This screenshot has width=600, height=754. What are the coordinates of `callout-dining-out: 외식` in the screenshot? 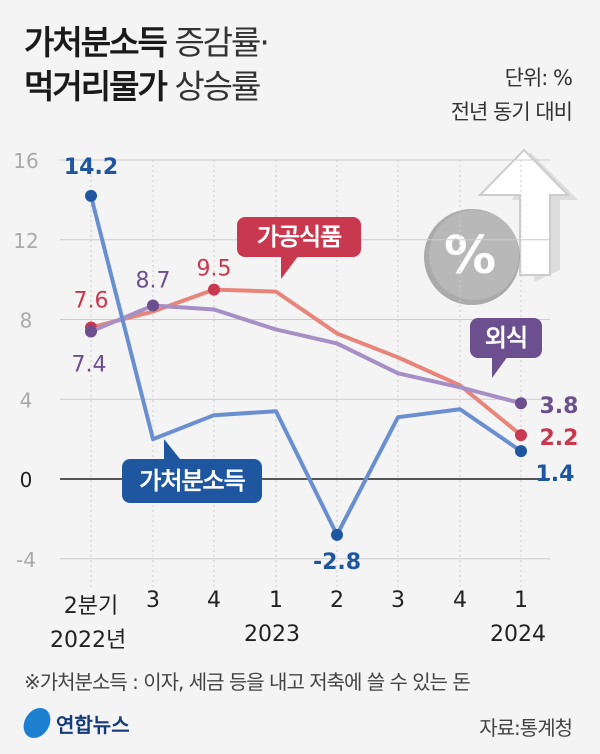 It's located at (506, 348).